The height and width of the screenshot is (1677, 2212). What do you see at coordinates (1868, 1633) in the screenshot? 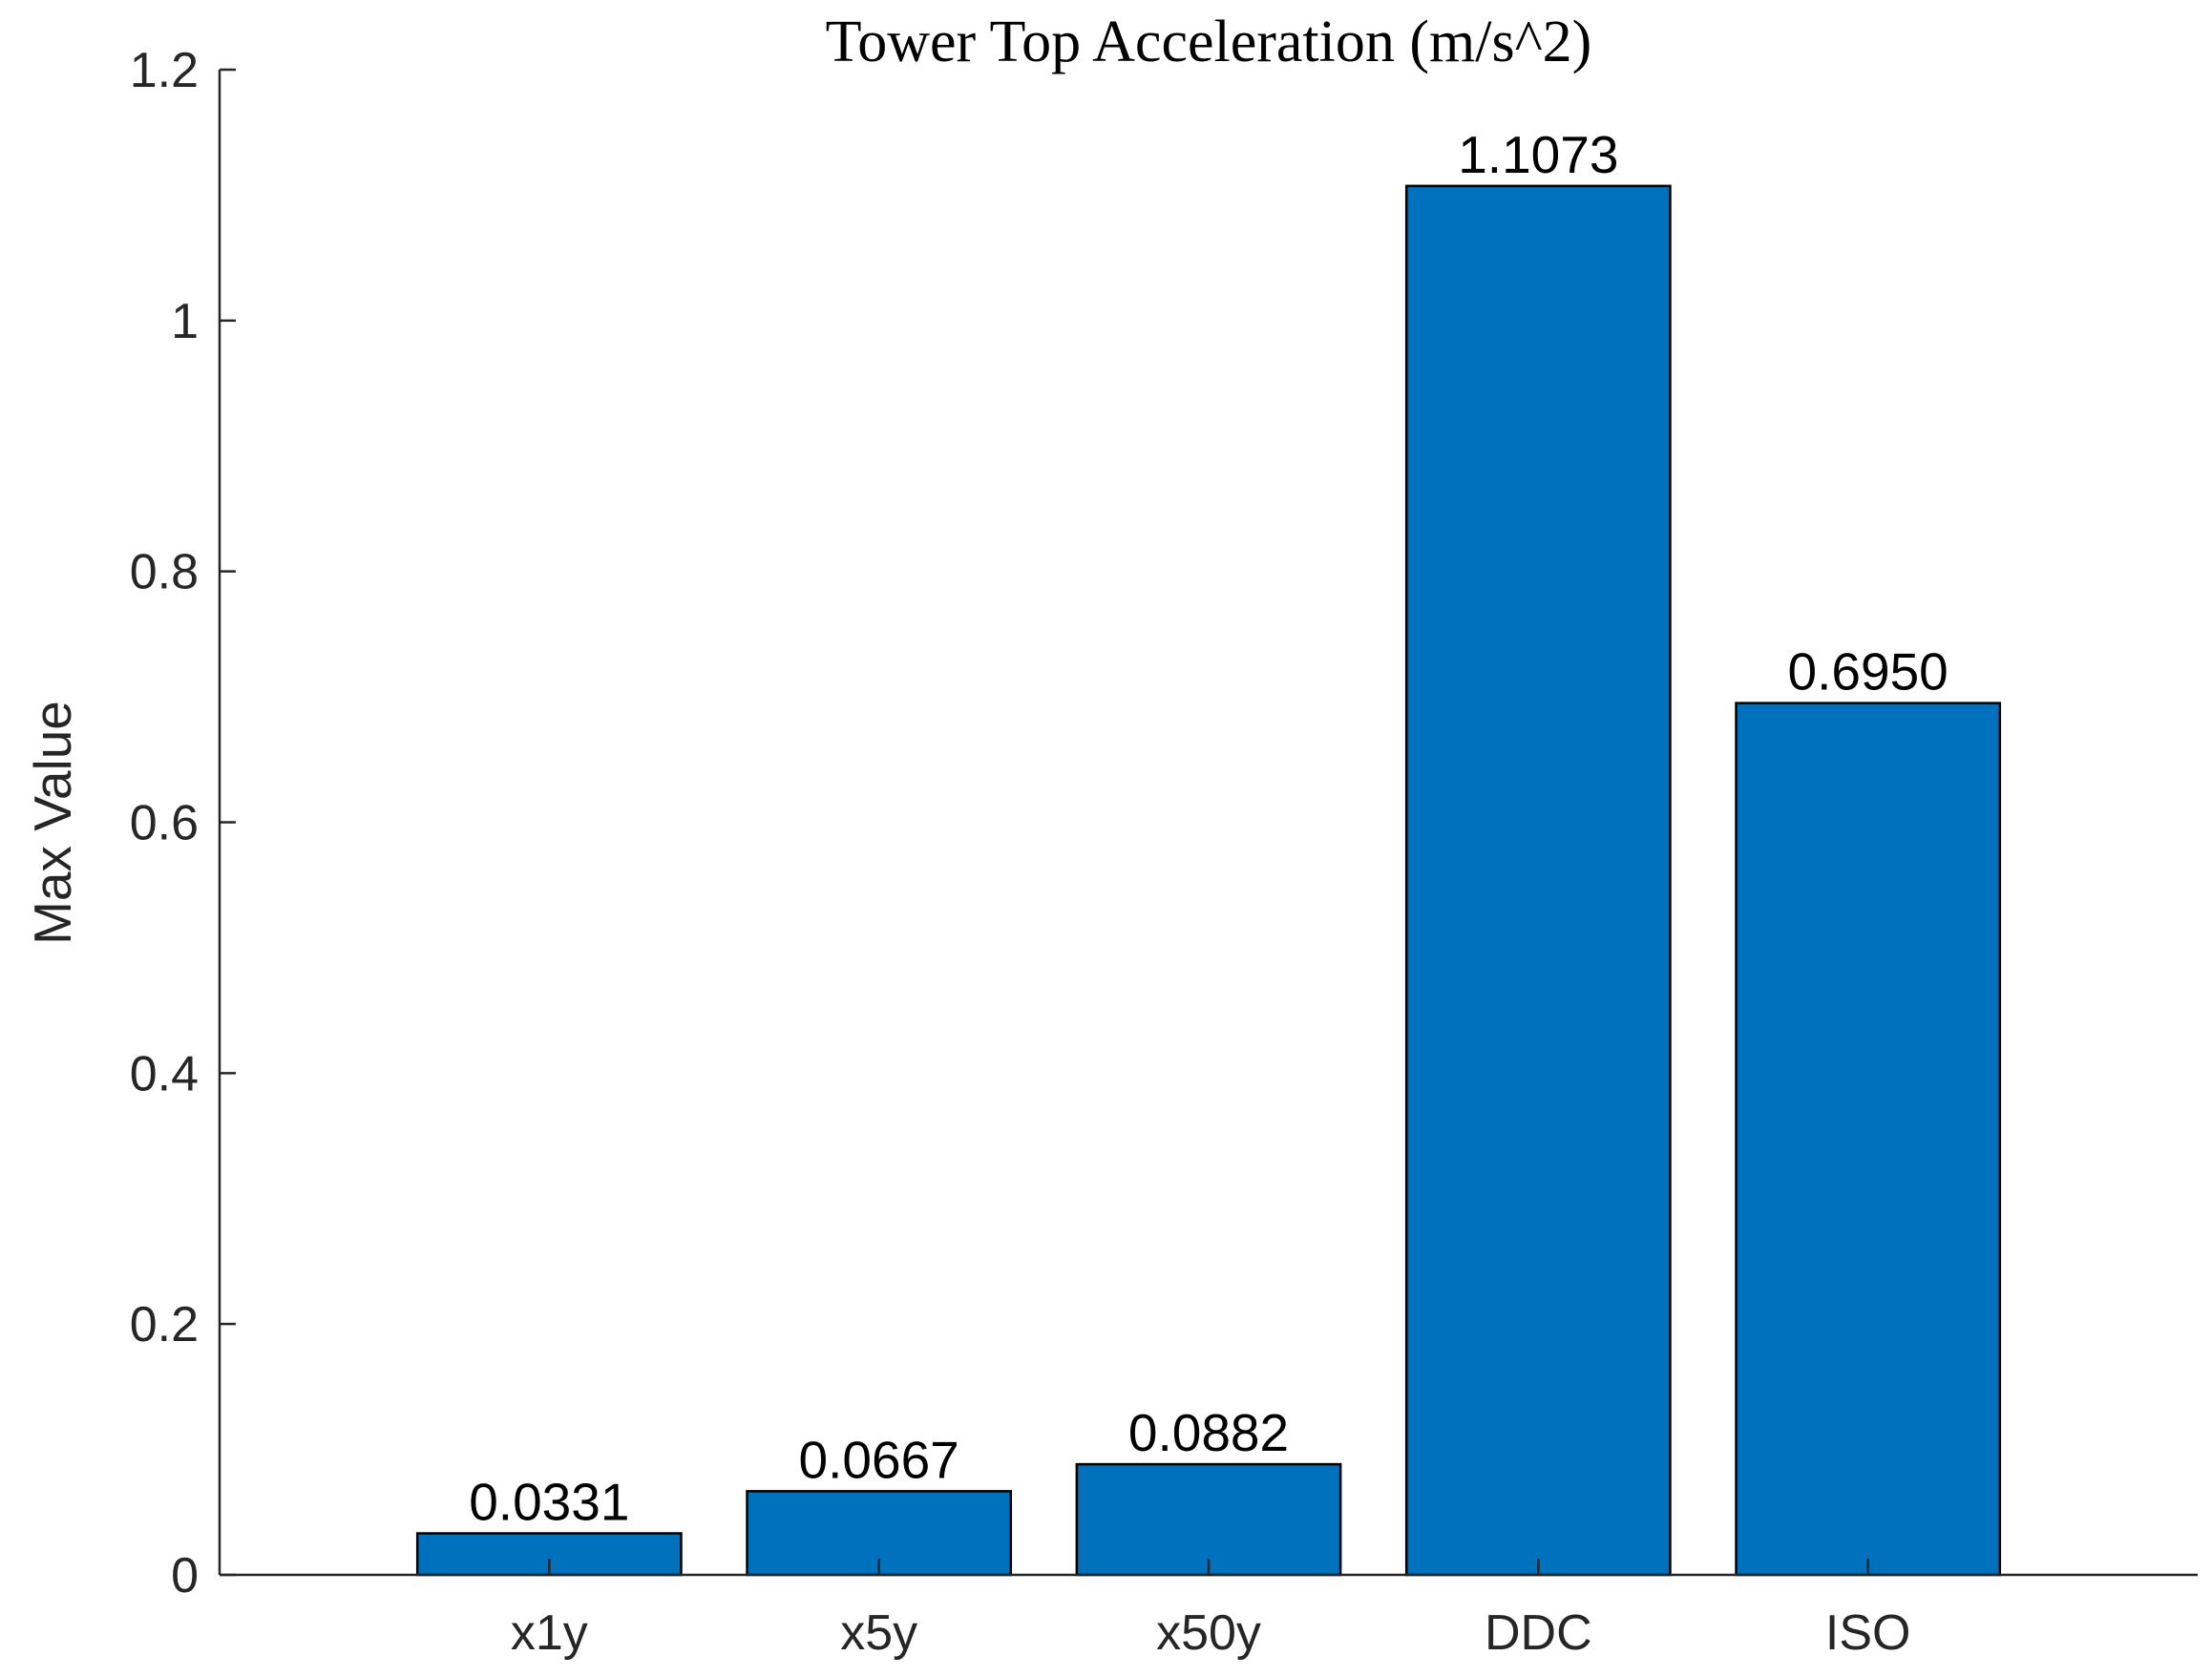
I see `x-tick-label-iso: ISO` at bounding box center [1868, 1633].